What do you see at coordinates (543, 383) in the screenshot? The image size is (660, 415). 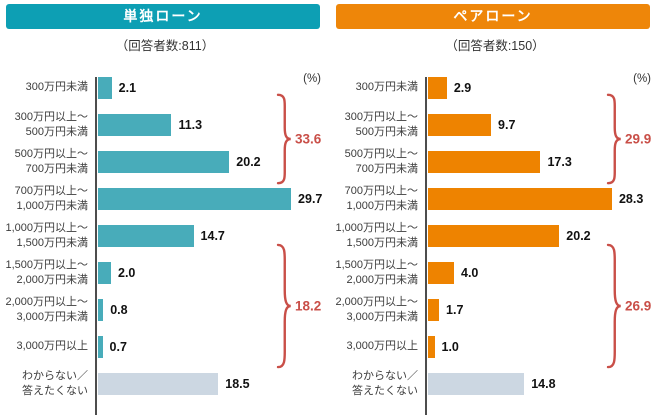 I see `bar-value-label: 14.8` at bounding box center [543, 383].